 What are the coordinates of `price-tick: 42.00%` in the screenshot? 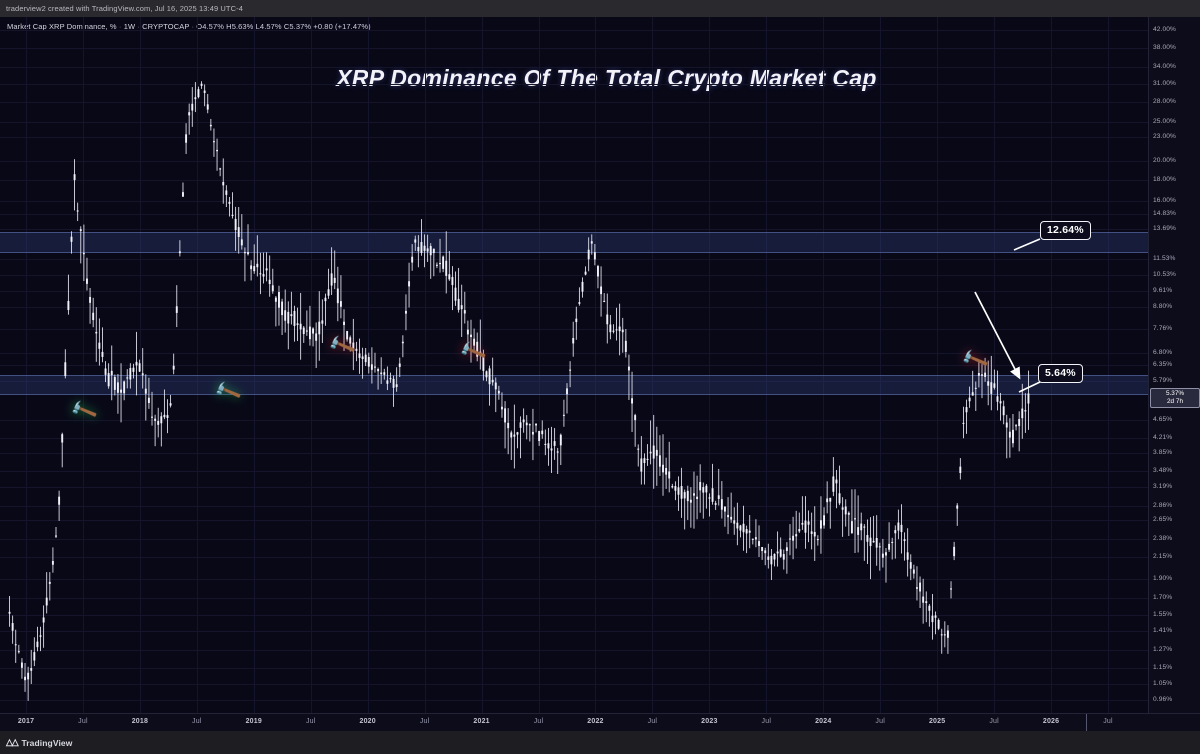 It's located at (1164, 29).